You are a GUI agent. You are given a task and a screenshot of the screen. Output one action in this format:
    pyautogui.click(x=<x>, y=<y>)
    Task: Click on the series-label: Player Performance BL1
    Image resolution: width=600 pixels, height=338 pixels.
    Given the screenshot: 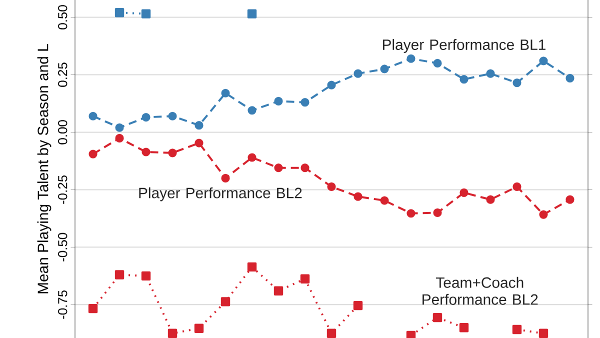 What is the action you would take?
    pyautogui.click(x=464, y=46)
    